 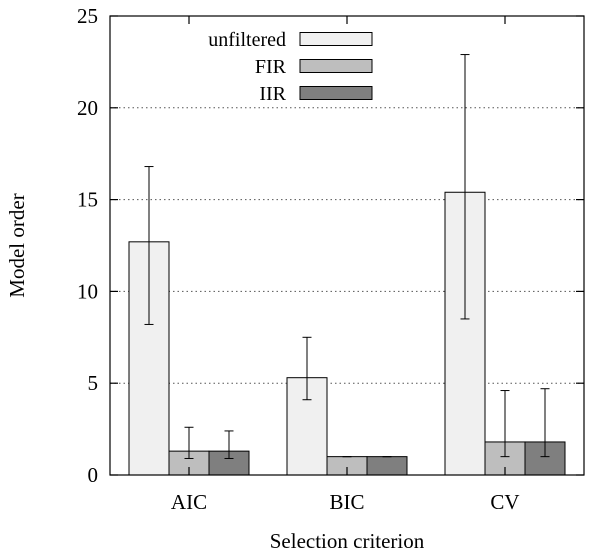 I want to click on x-tick-label: AIC, so click(x=189, y=502).